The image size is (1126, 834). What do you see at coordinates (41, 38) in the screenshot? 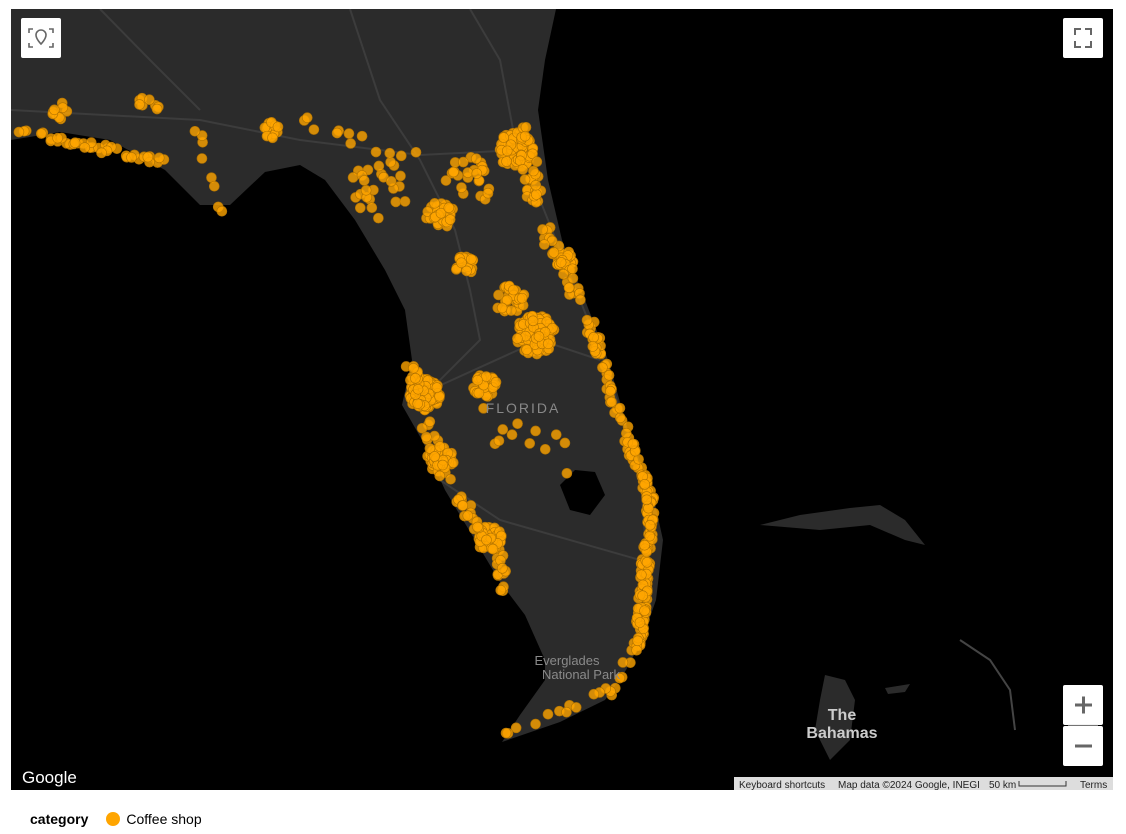
I see `locate-button` at bounding box center [41, 38].